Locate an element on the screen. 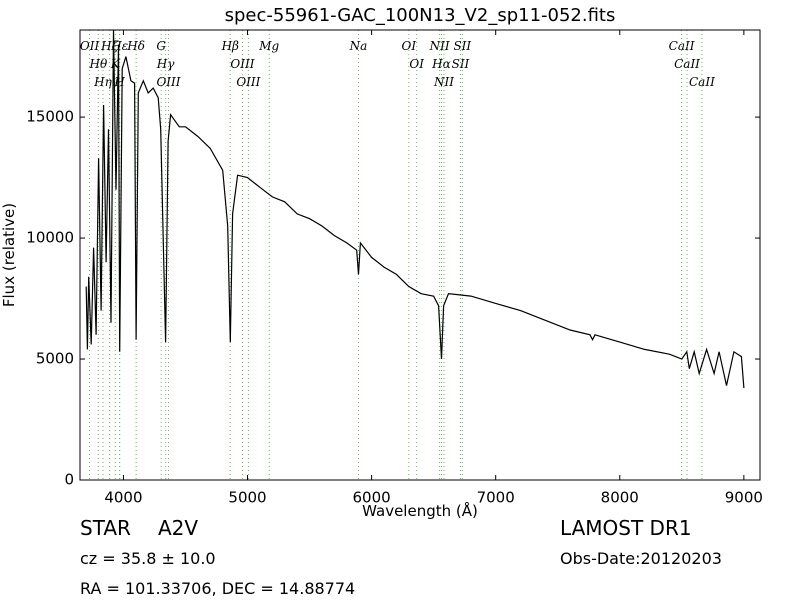  spectral-line-label: Hδ is located at coordinates (135, 46).